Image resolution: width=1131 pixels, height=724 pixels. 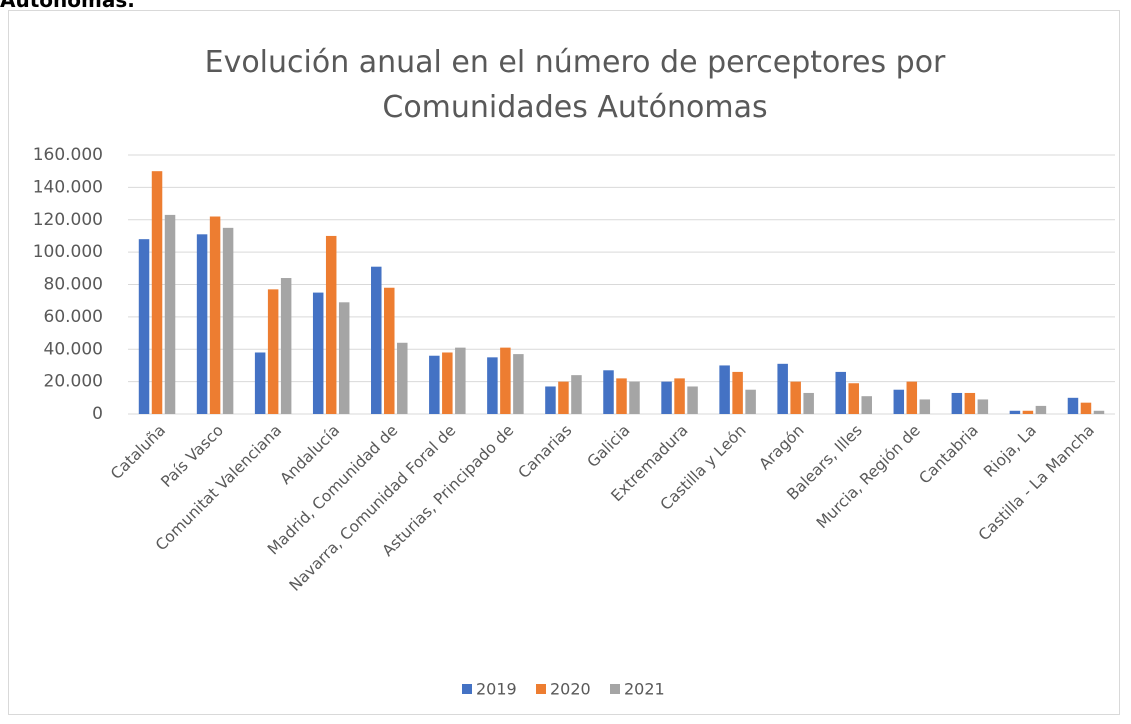 What do you see at coordinates (138, 452) in the screenshot?
I see `x-tick-label: Cataluña` at bounding box center [138, 452].